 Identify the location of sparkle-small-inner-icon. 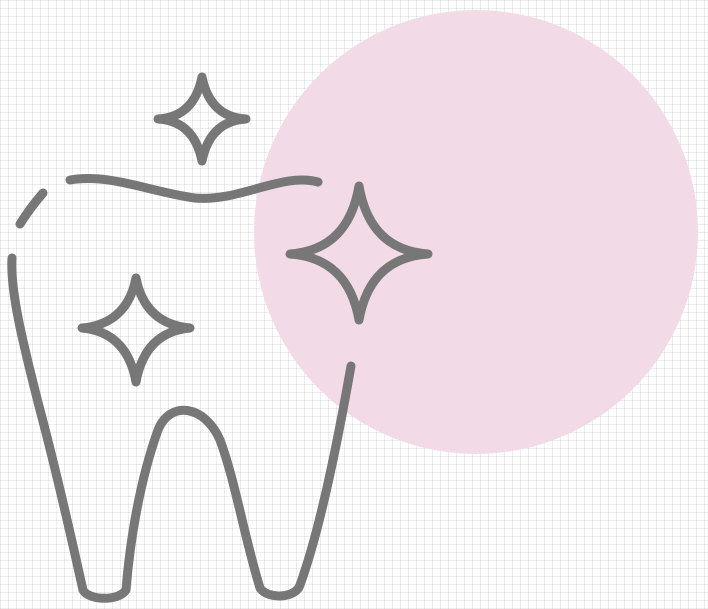
(136, 330).